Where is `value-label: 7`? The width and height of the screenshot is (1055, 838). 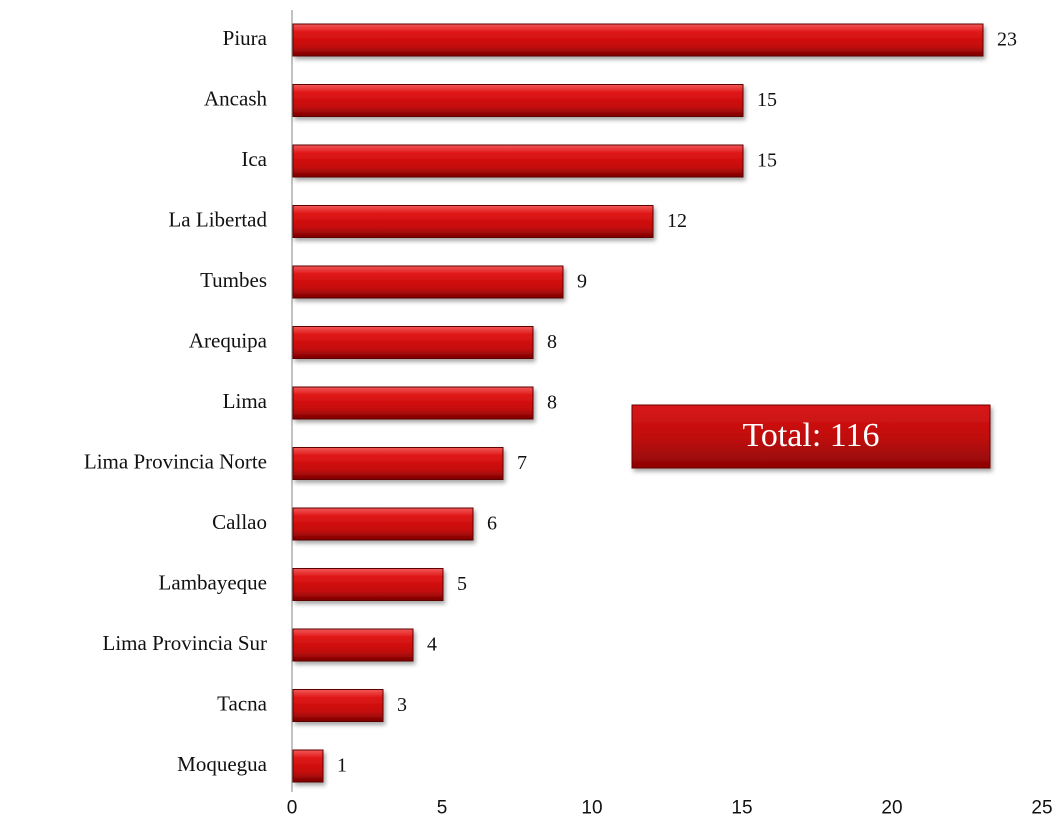
value-label: 7 is located at coordinates (522, 463).